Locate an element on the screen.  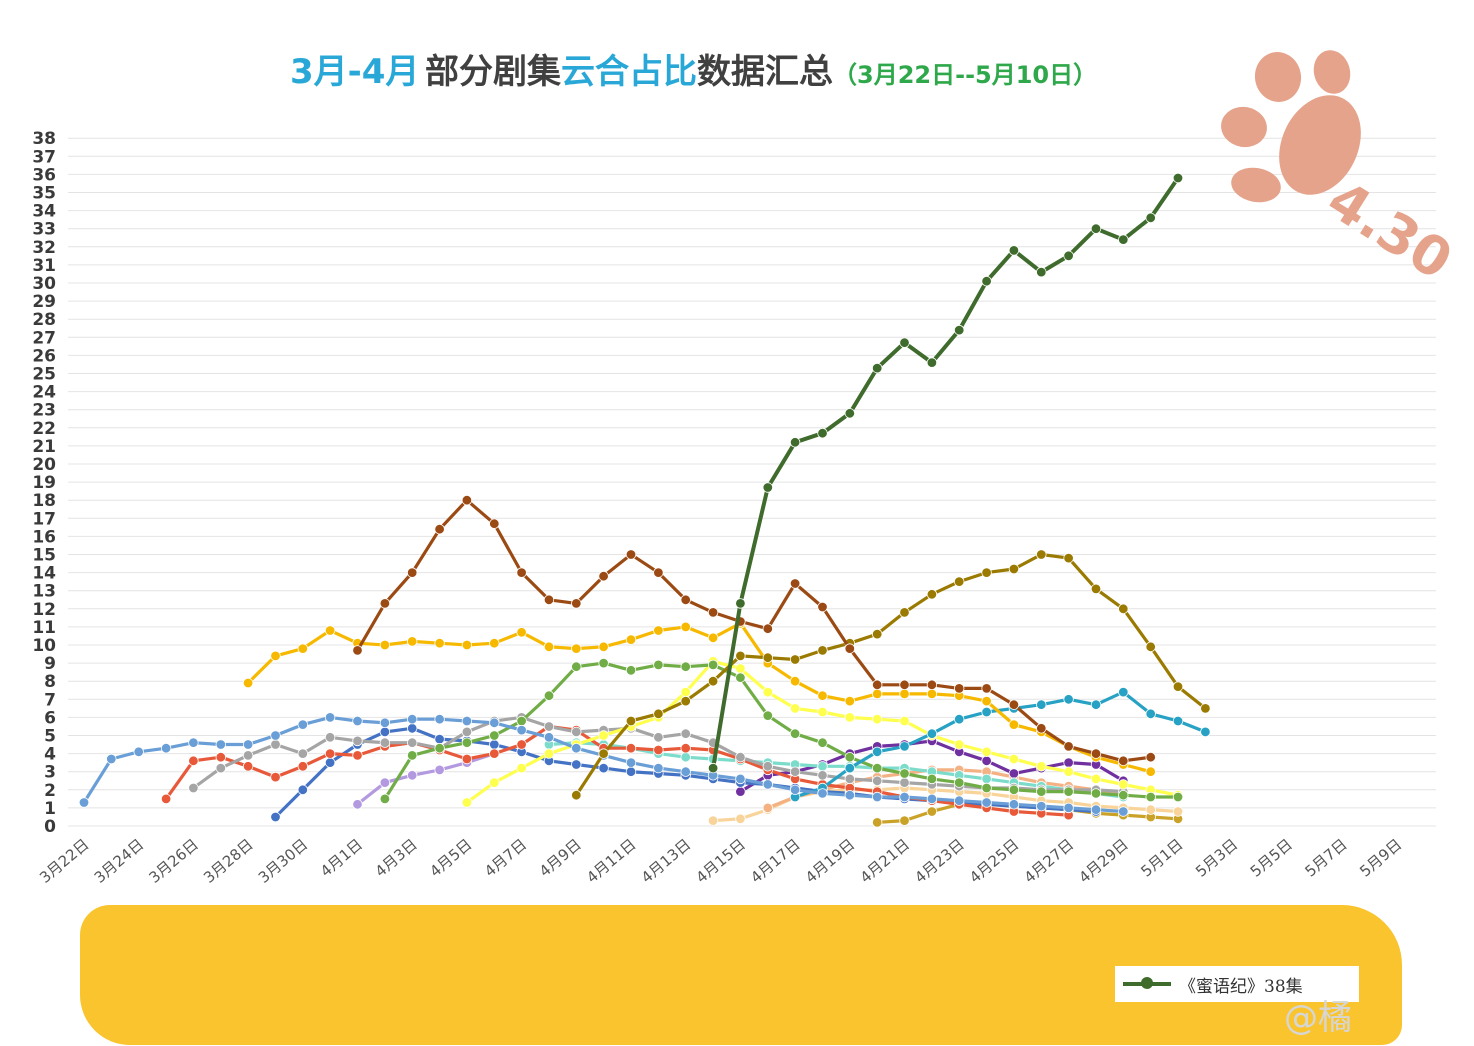
y-tick-label: 1 is located at coordinates (50, 809).